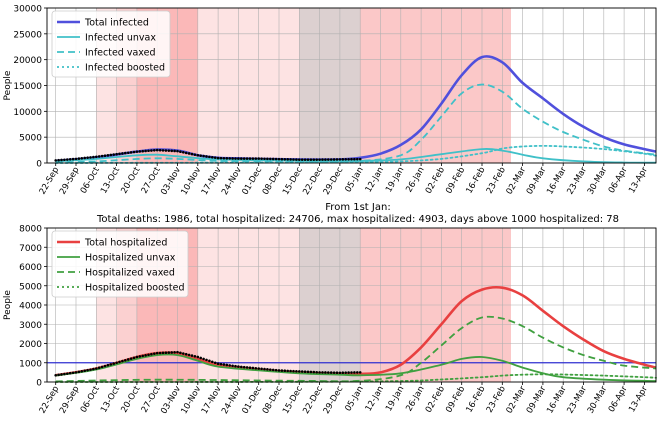 Image resolution: width=659 pixels, height=426 pixels. What do you see at coordinates (111, 44) in the screenshot?
I see `top-legend` at bounding box center [111, 44].